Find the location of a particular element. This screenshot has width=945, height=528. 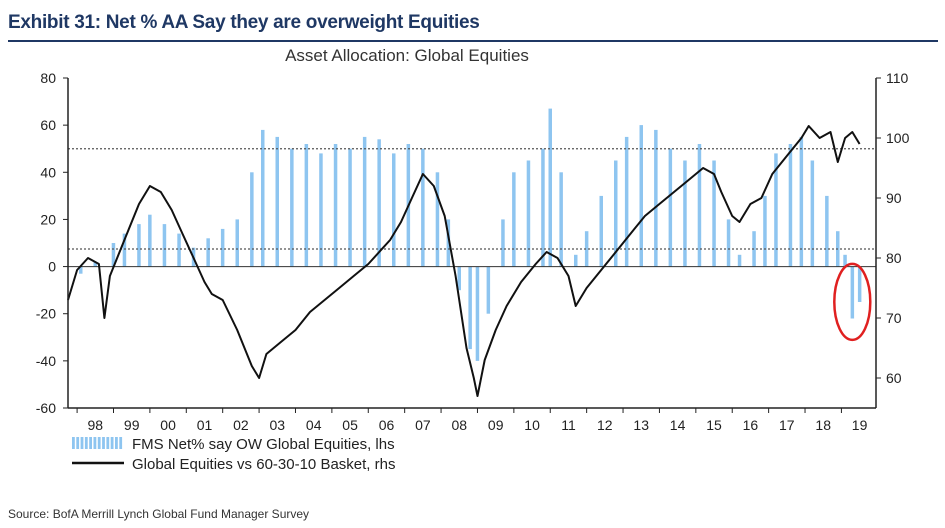

x-tick-label: 19 is located at coordinates (860, 425).